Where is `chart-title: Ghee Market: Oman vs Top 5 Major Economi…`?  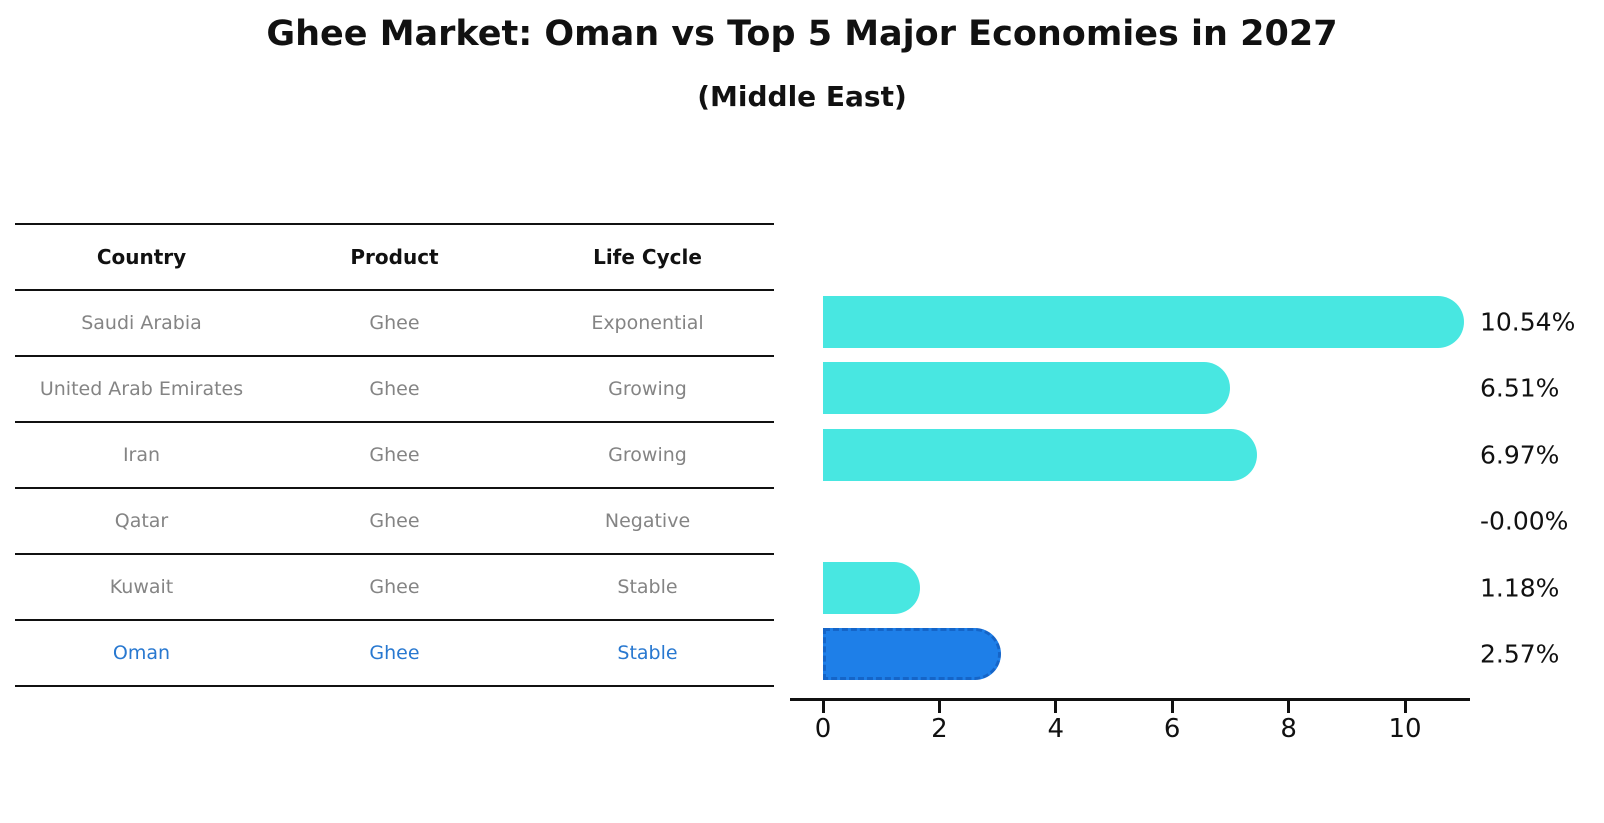
chart-title: Ghee Market: Oman vs Top 5 Major Economi… is located at coordinates (802, 34).